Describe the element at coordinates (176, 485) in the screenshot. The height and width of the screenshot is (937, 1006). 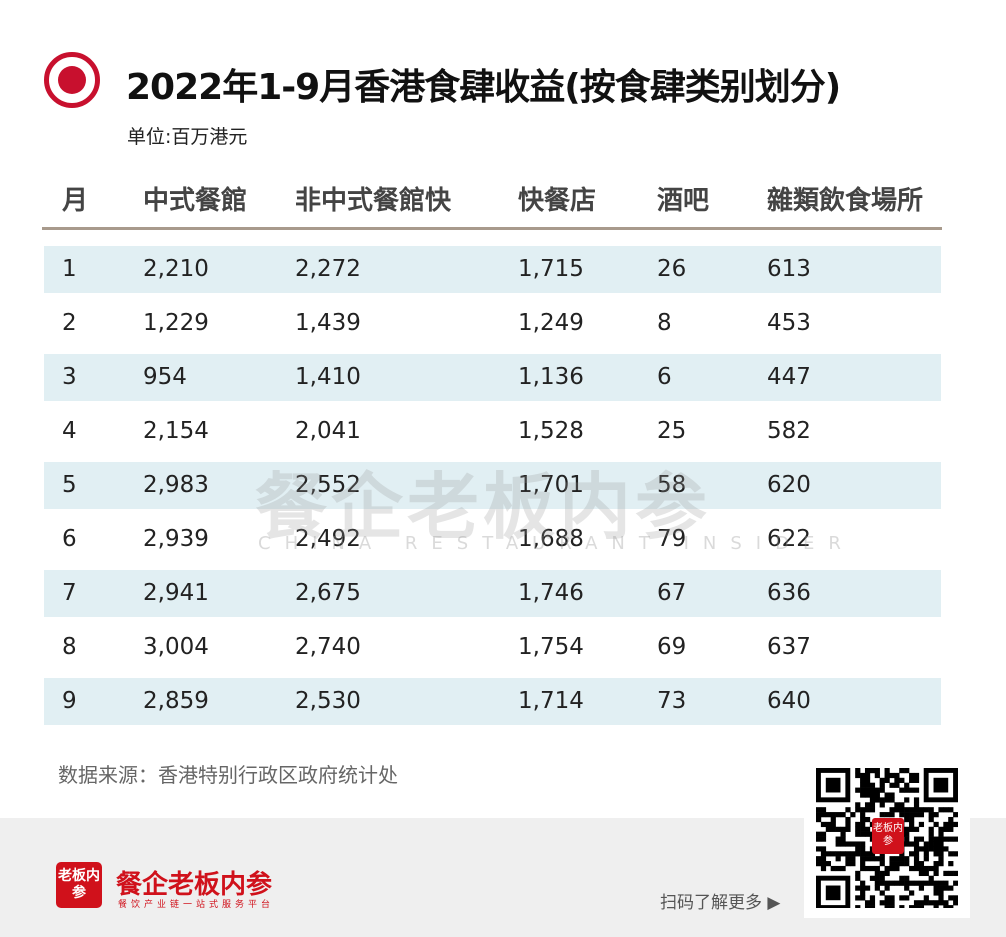
I see `table-cell: 2,983` at that location.